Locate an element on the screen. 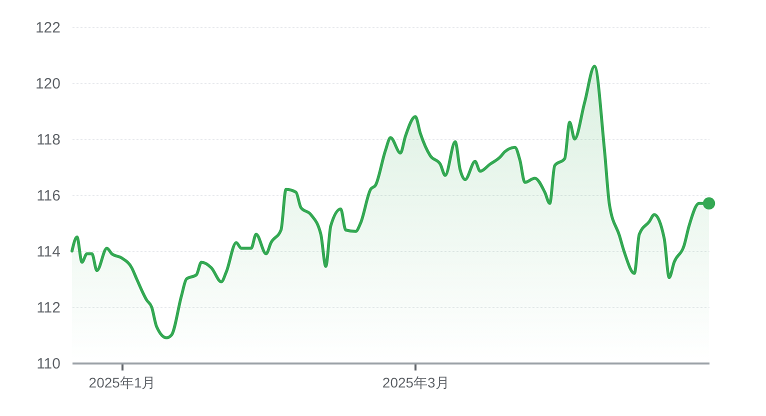  y-tick-label: 122 is located at coordinates (47, 28).